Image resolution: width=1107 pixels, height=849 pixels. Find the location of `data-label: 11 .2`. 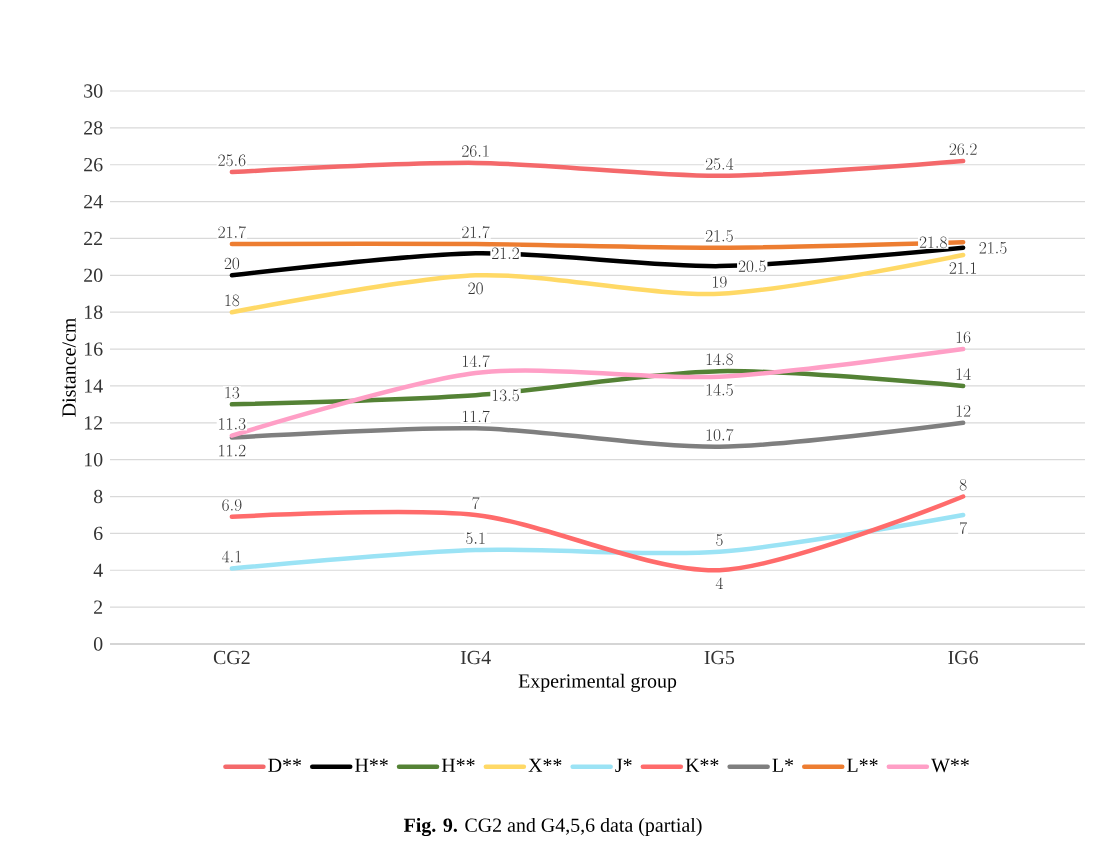

data-label: 11 .2 is located at coordinates (232, 450).